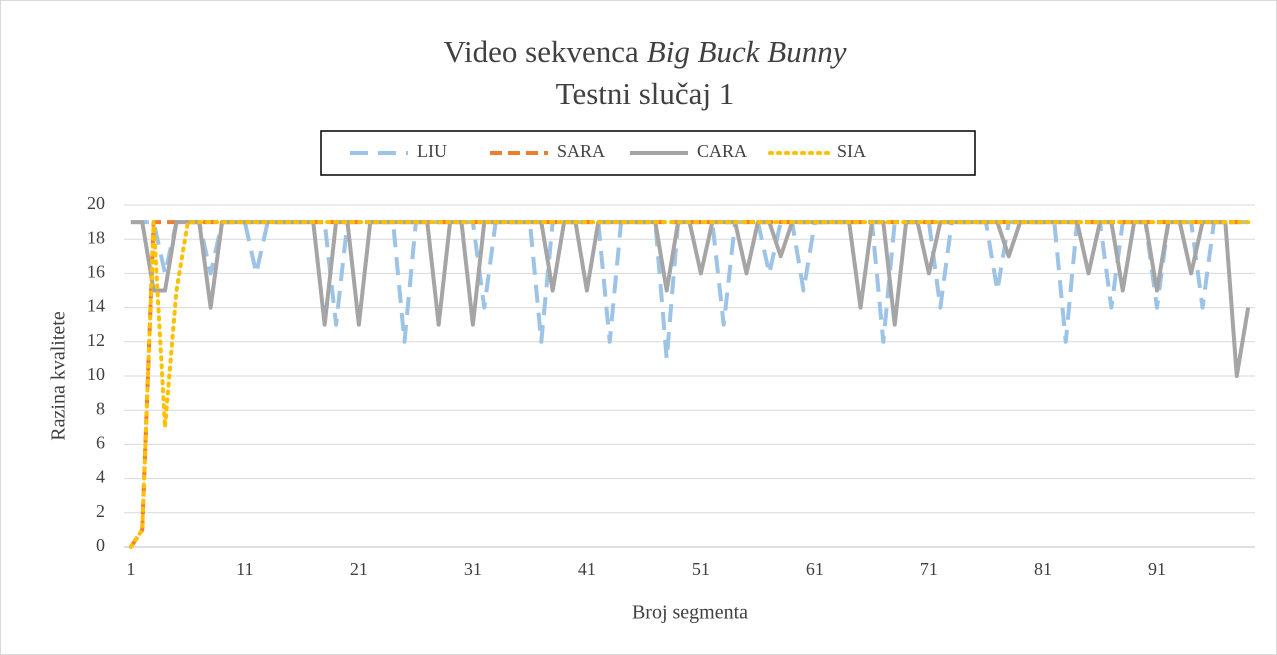  What do you see at coordinates (851, 151) in the screenshot?
I see `legend-label: SIA` at bounding box center [851, 151].